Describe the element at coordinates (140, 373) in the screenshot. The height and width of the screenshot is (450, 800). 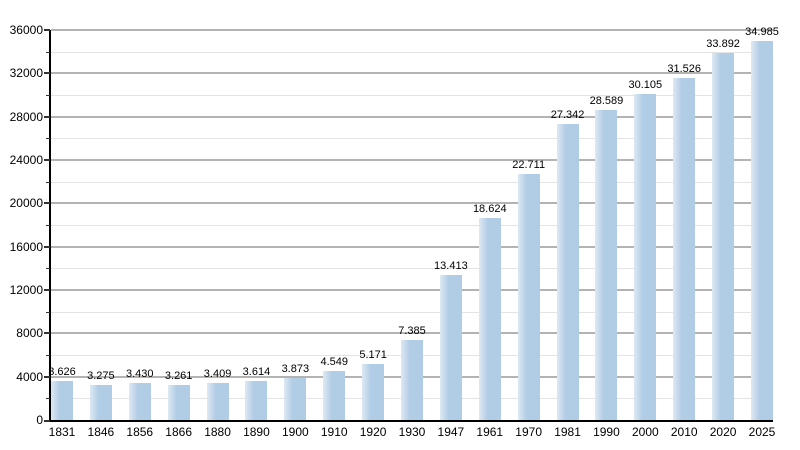
I see `bar-value-label: 3.430` at that location.